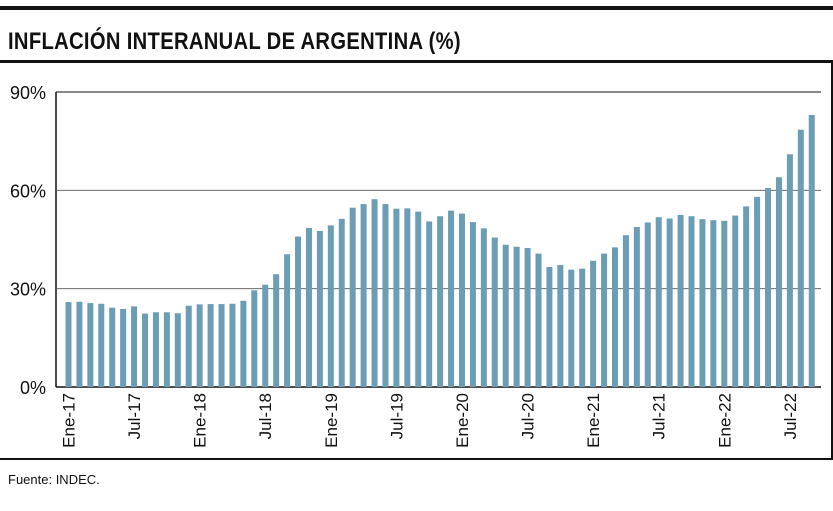 This screenshot has height=511, width=833. I want to click on y-tick-label: 90%, so click(28, 93).